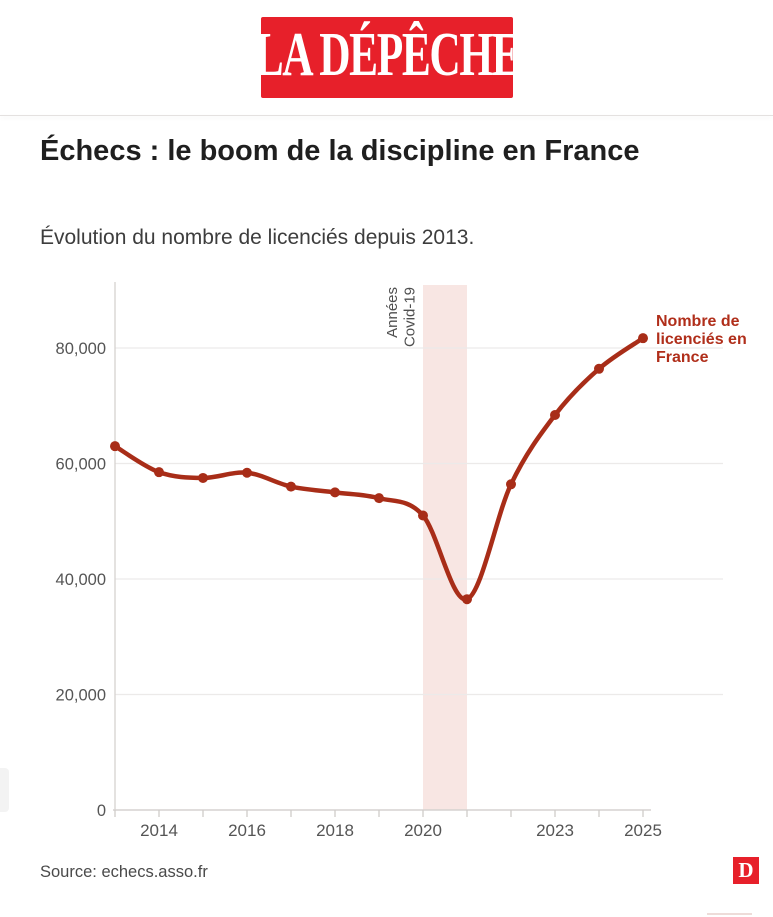  Describe the element at coordinates (247, 830) in the screenshot. I see `x-tick-label: 2016` at that location.